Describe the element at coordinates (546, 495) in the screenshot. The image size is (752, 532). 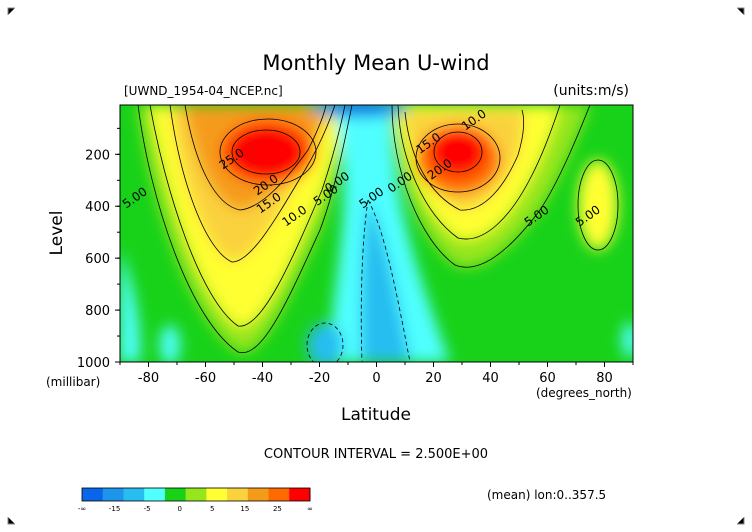
I see `averaging-note: (mean) lon:0..357.5` at that location.